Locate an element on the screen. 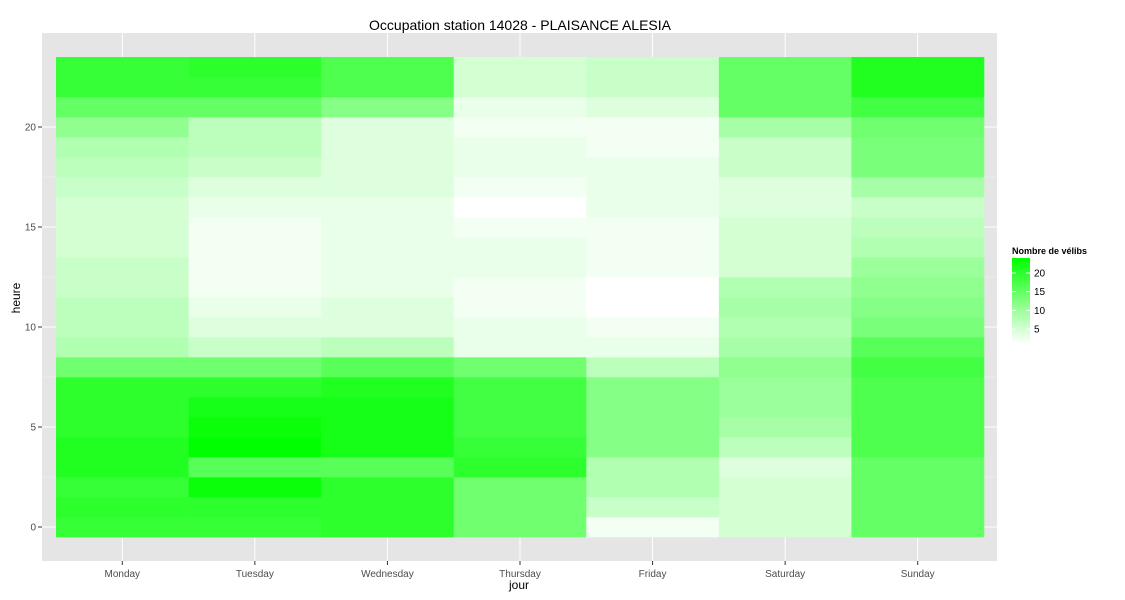 Image resolution: width=1125 pixels, height=600 pixels. x-tick-label-wednesday: Wednesday is located at coordinates (387, 574).